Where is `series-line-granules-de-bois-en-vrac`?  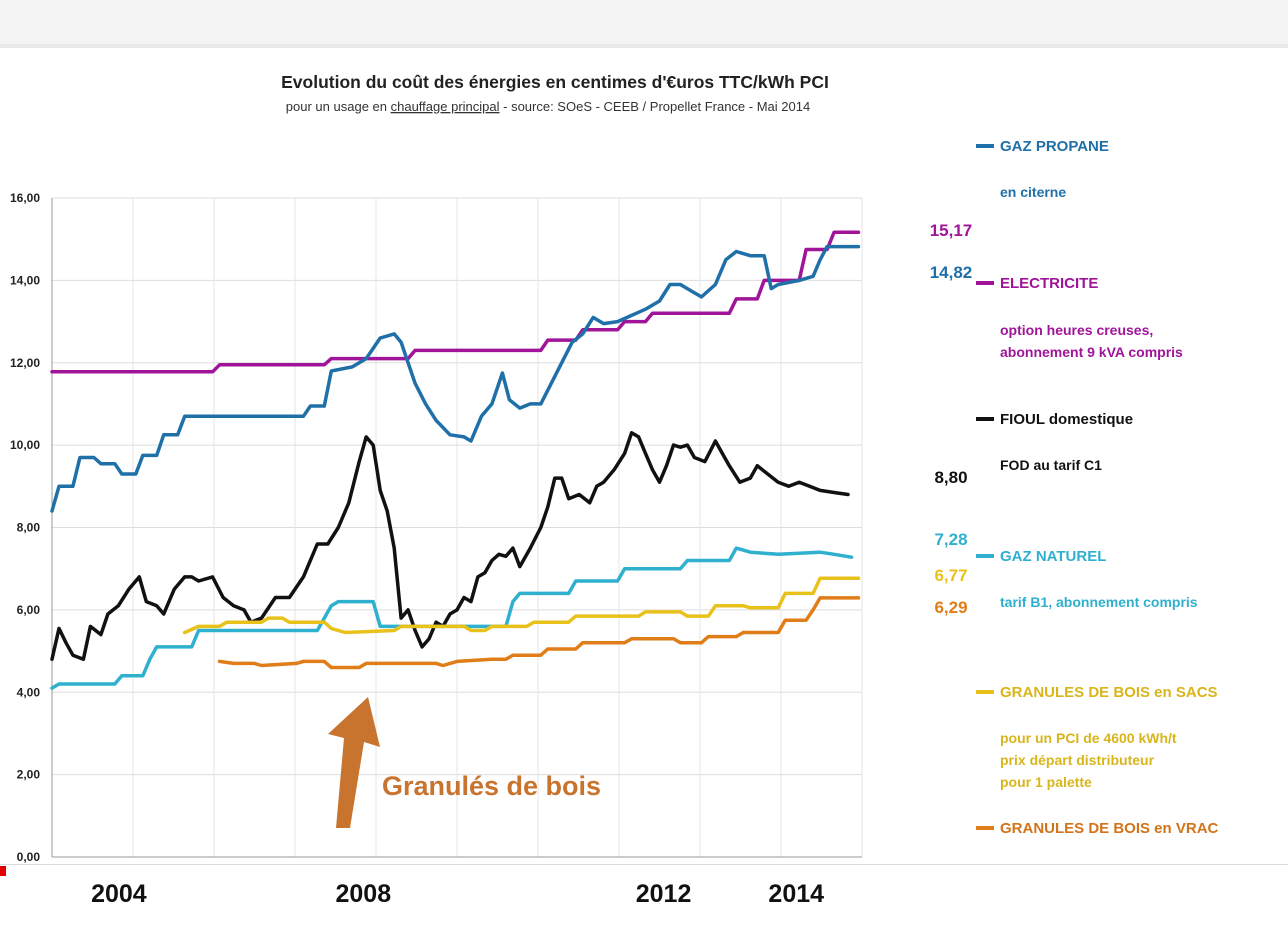 series-line-granules-de-bois-en-vrac is located at coordinates (539, 633).